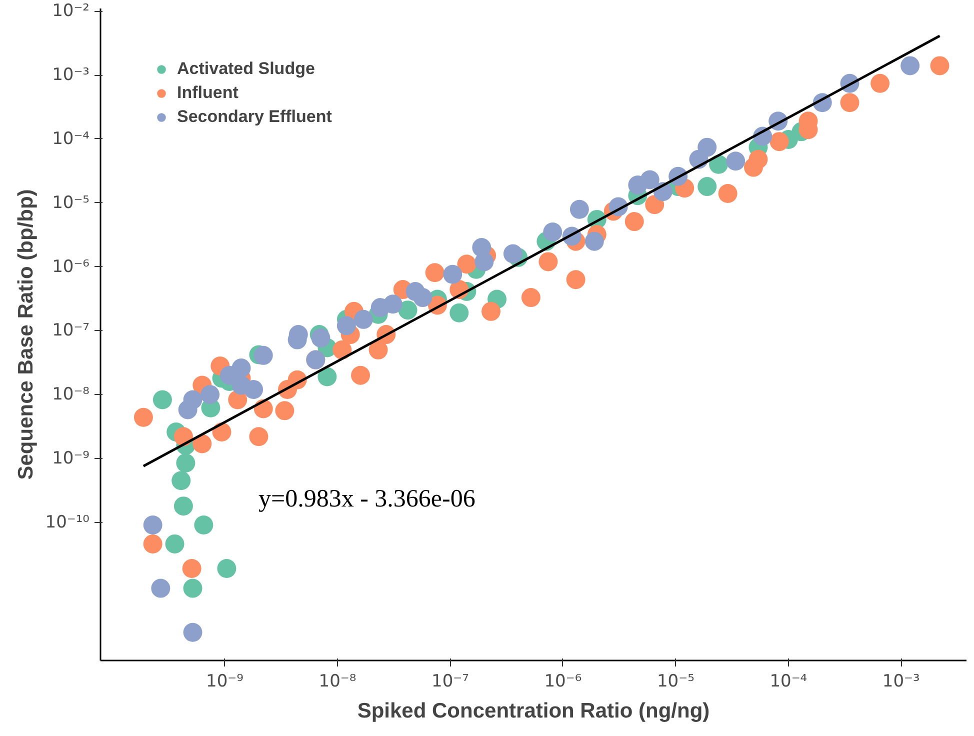 This screenshot has width=974, height=736. Describe the element at coordinates (26, 334) in the screenshot. I see `y-axis-title: Sequence Base Ratio (bp/bp)` at that location.